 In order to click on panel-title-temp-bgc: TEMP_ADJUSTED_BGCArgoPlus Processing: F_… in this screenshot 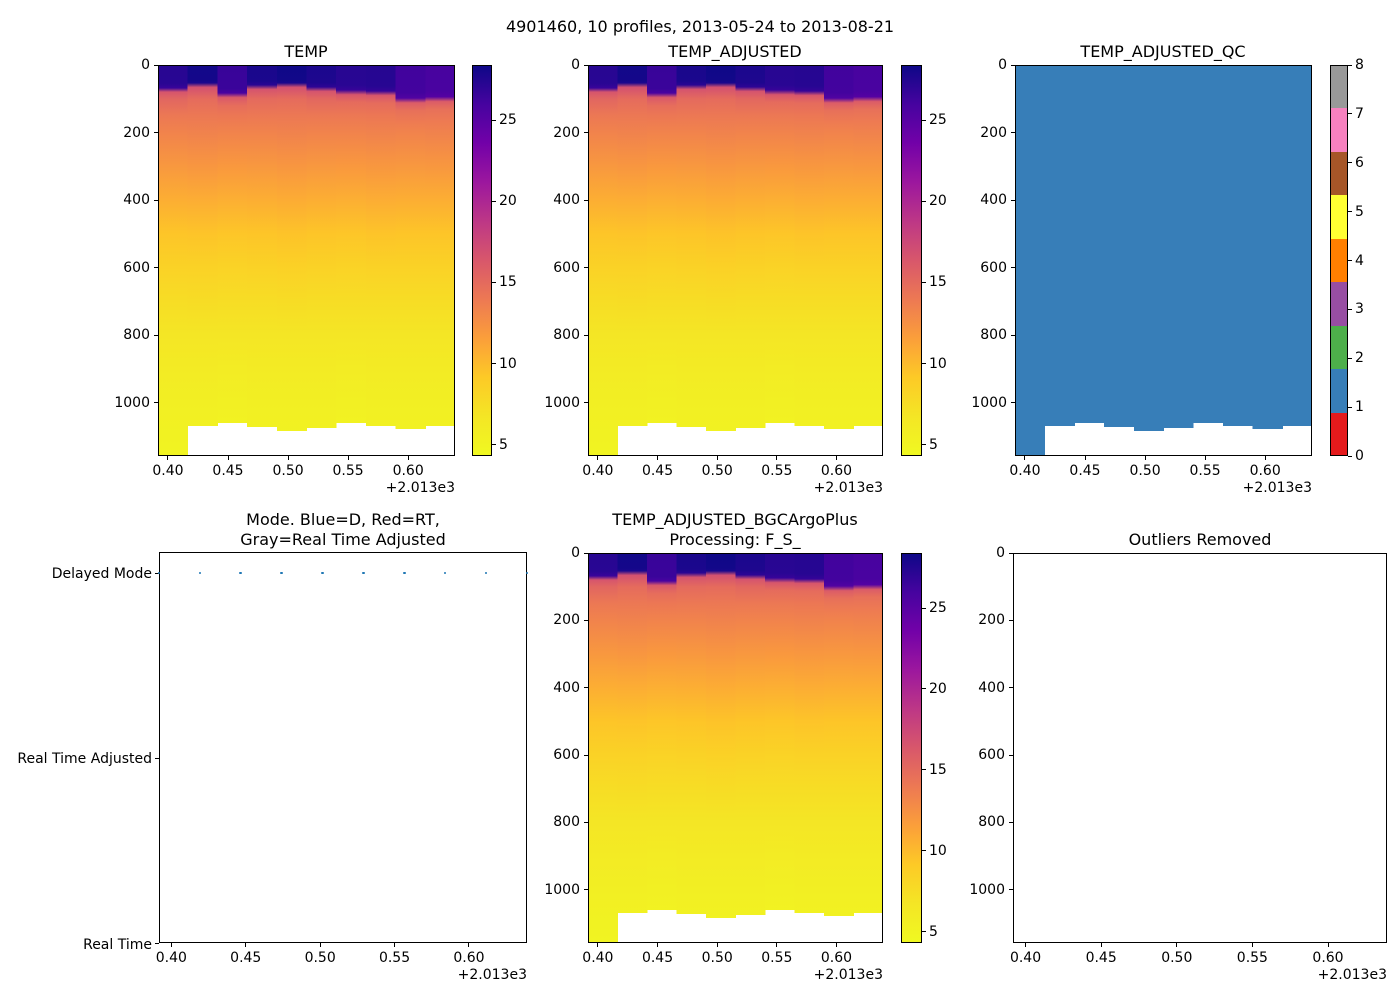, I will do `click(734, 530)`.